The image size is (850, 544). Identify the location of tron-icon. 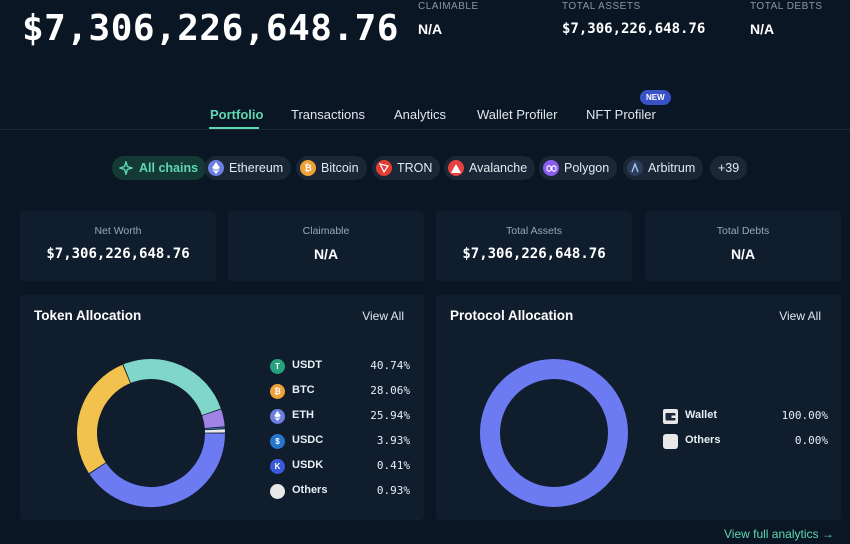
(384, 168).